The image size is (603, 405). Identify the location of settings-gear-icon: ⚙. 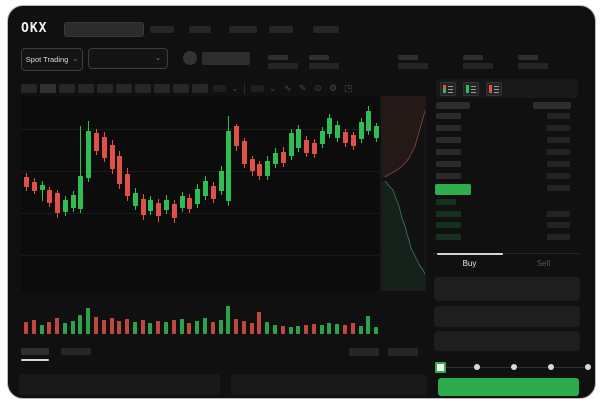
(333, 88).